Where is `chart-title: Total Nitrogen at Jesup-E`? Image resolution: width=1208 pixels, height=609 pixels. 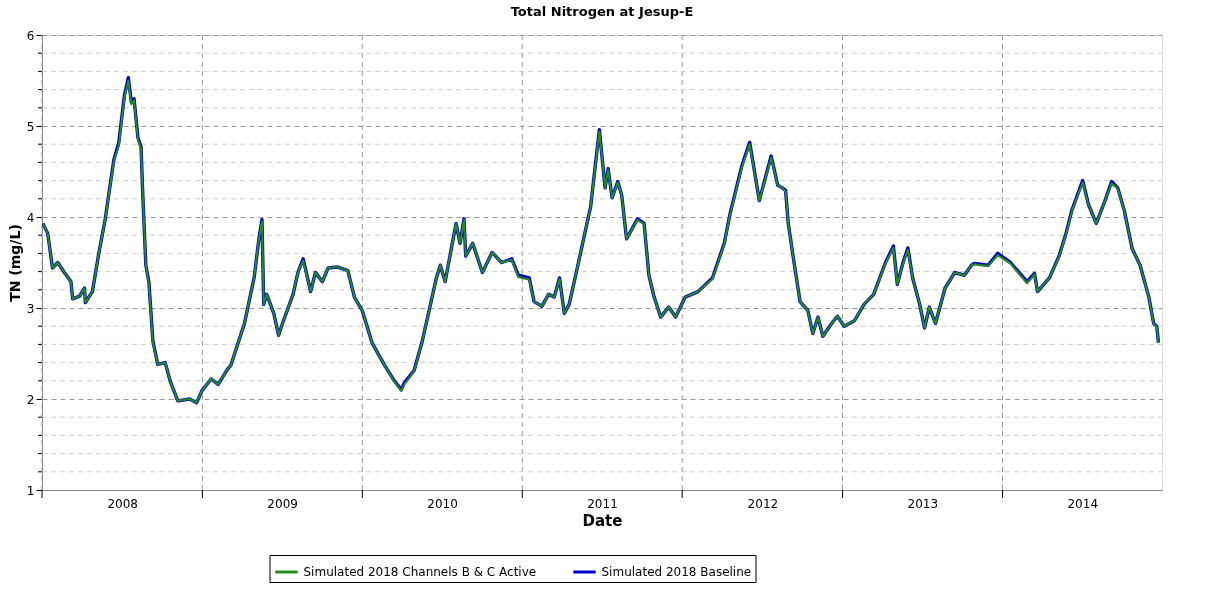 chart-title: Total Nitrogen at Jesup-E is located at coordinates (602, 11).